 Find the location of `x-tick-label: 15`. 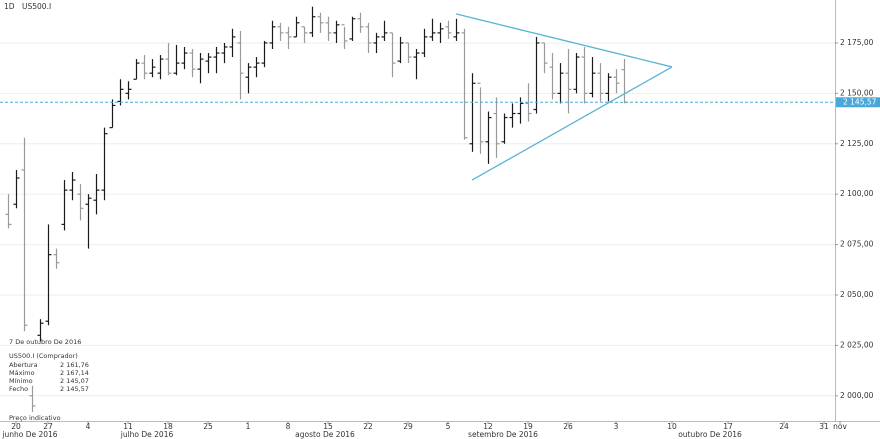

x-tick-label: 15 is located at coordinates (328, 426).